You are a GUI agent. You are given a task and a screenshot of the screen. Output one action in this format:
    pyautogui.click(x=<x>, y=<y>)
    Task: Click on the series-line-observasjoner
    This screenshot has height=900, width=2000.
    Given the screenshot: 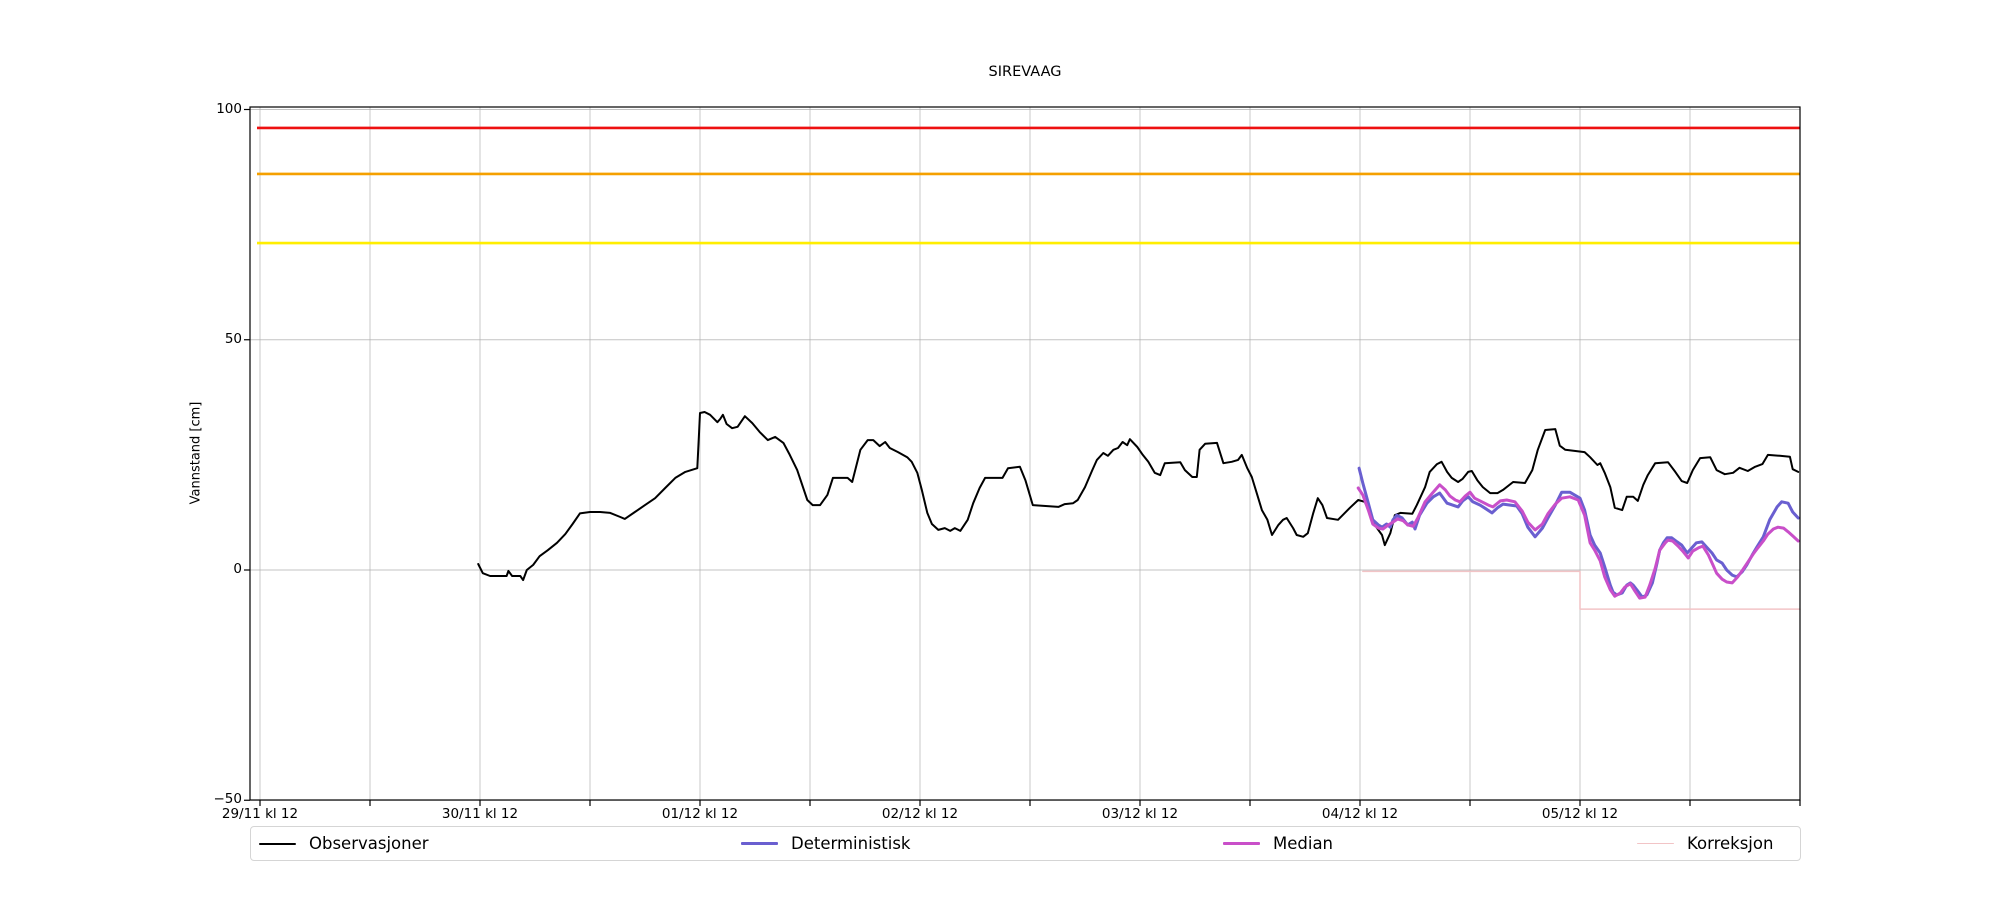 What is the action you would take?
    pyautogui.click(x=1138, y=496)
    